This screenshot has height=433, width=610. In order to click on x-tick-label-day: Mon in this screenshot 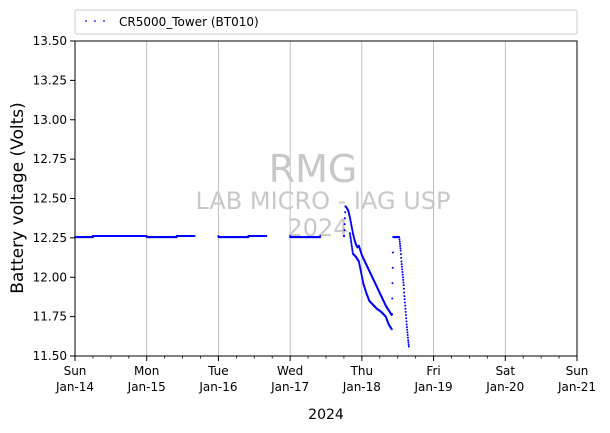, I will do `click(146, 371)`.